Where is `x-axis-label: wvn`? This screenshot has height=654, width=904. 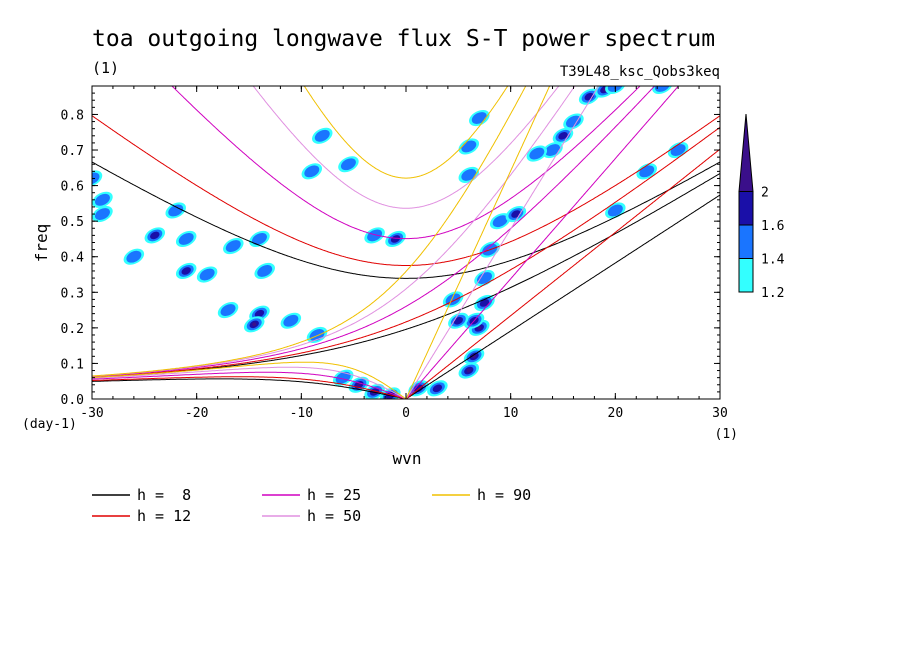 x-axis-label: wvn is located at coordinates (407, 458).